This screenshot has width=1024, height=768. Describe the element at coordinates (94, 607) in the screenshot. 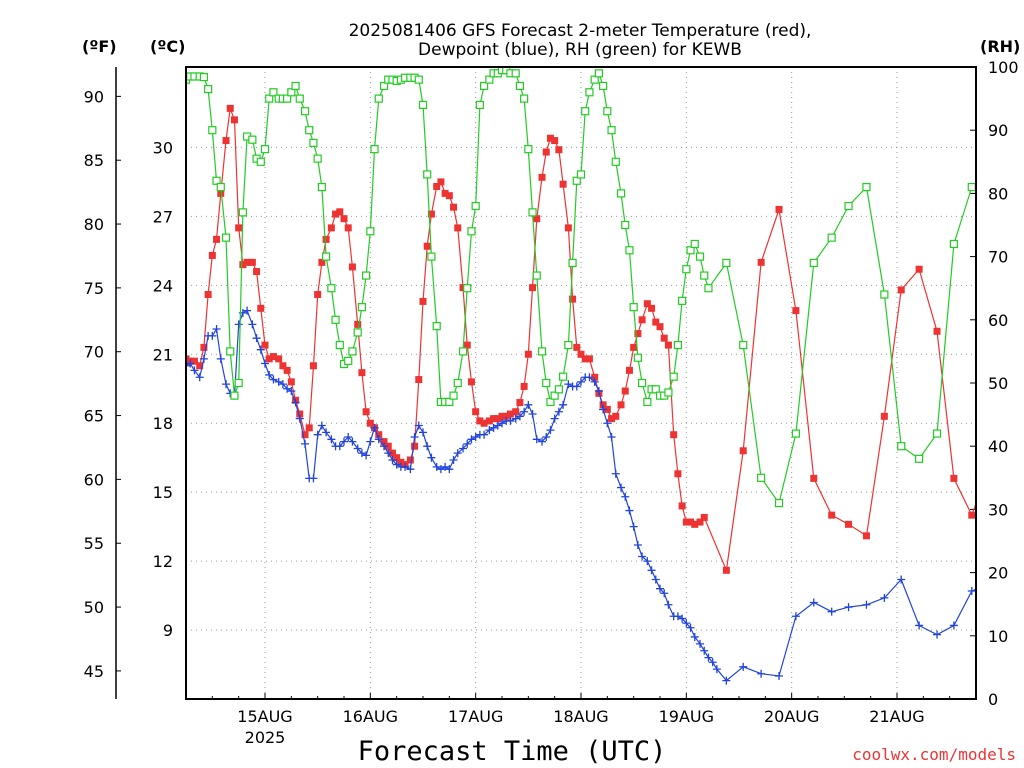

I see `fahrenheit-tick-label: 50` at that location.